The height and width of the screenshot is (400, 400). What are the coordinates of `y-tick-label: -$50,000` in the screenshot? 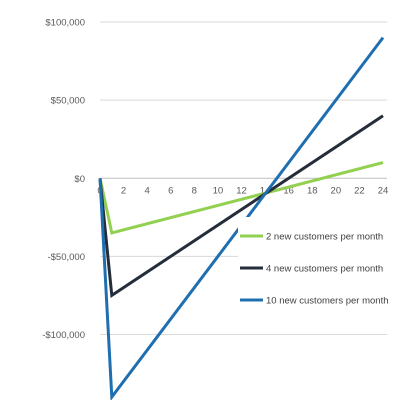 It's located at (66, 257).